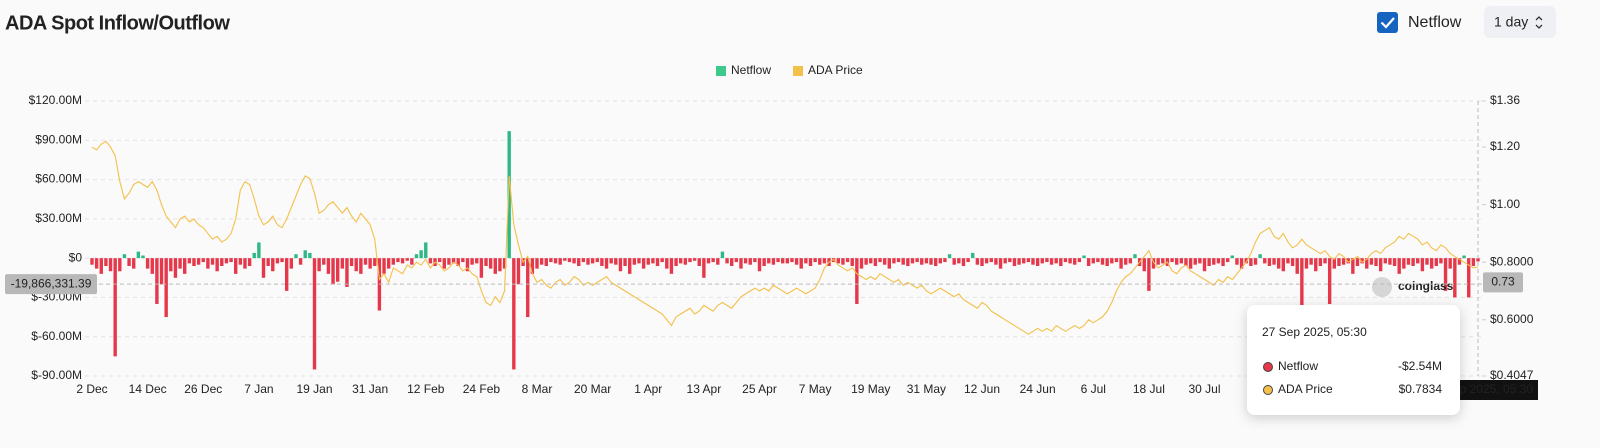 This screenshot has width=1600, height=448. What do you see at coordinates (1038, 389) in the screenshot?
I see `x-tick-label: 24 Jun` at bounding box center [1038, 389].